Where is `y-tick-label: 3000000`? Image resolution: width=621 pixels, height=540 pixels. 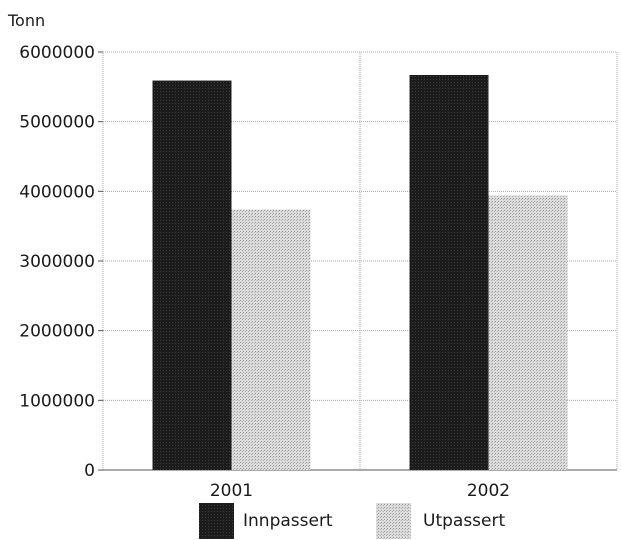
y-tick-label: 3000000 is located at coordinates (57, 262).